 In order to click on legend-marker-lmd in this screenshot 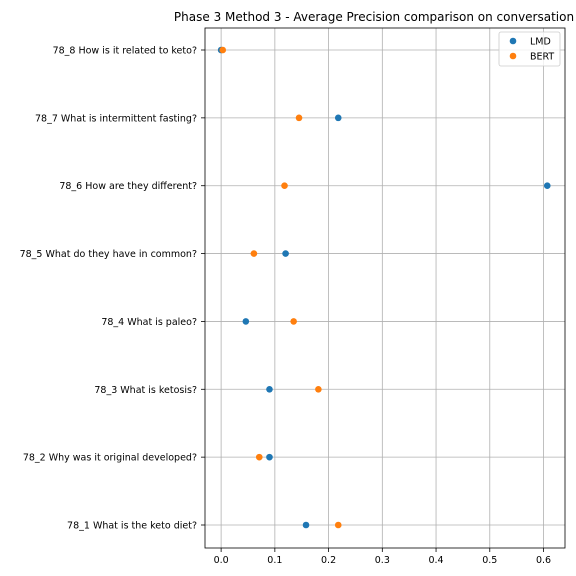, I will do `click(513, 41)`.